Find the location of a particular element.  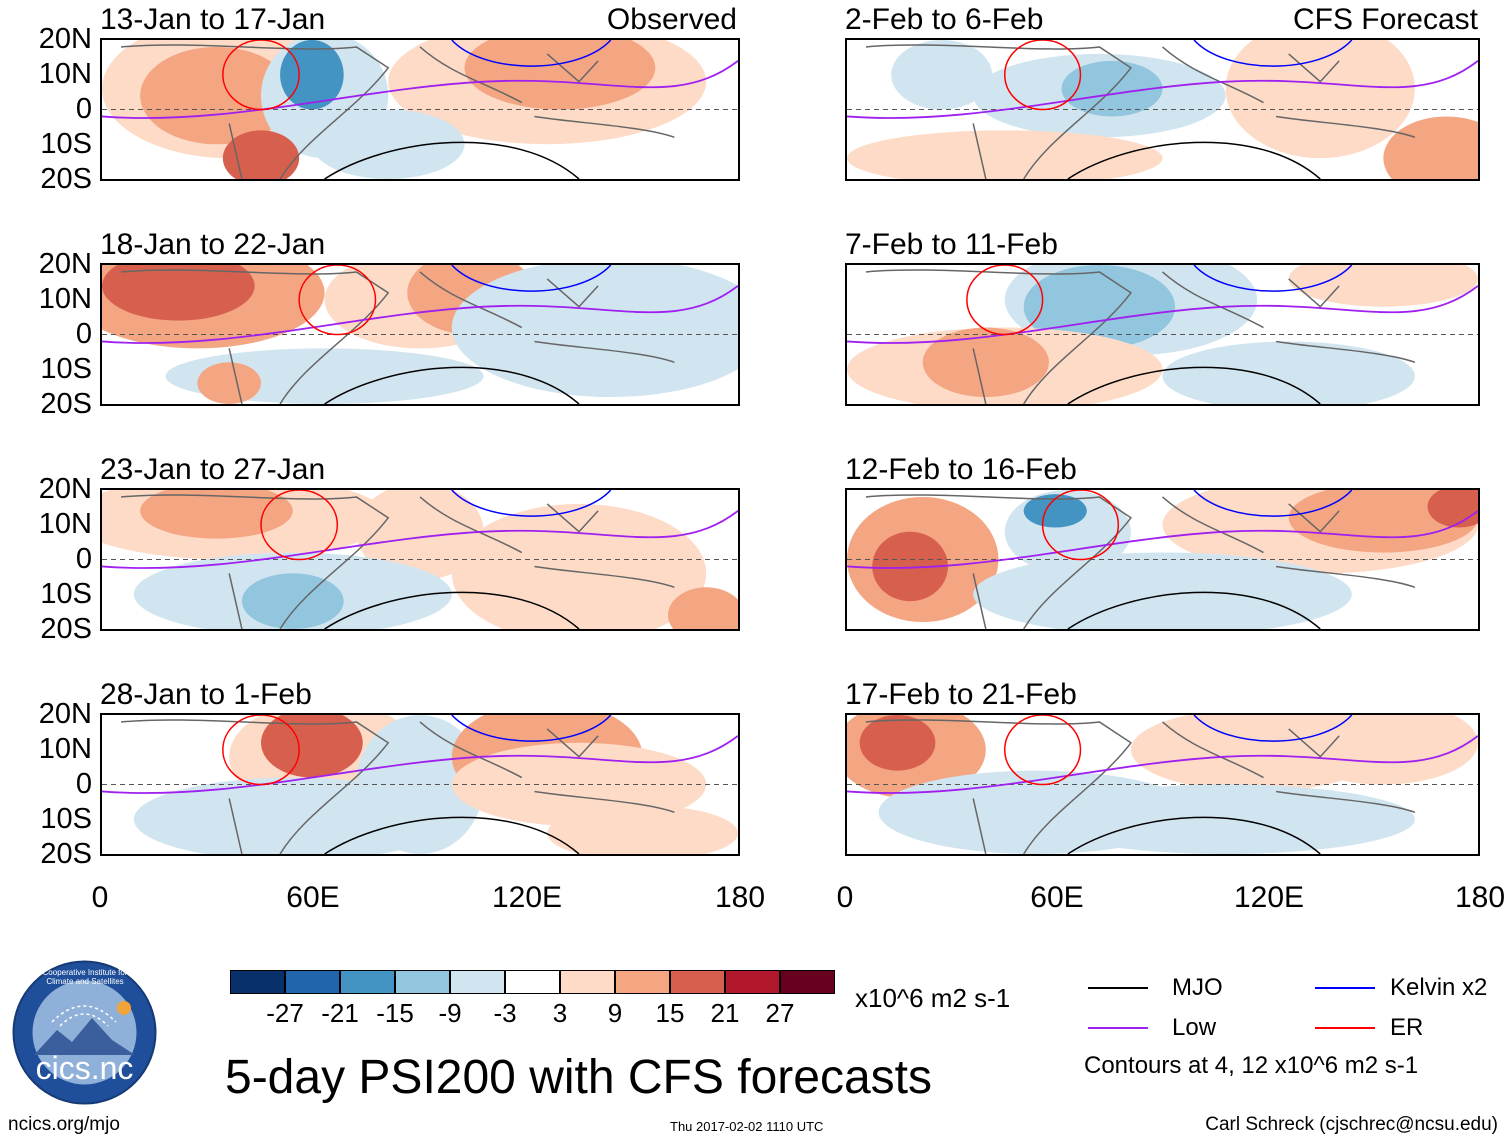

panel-8-period: 17-Feb to 21-Feb is located at coordinates (961, 694).